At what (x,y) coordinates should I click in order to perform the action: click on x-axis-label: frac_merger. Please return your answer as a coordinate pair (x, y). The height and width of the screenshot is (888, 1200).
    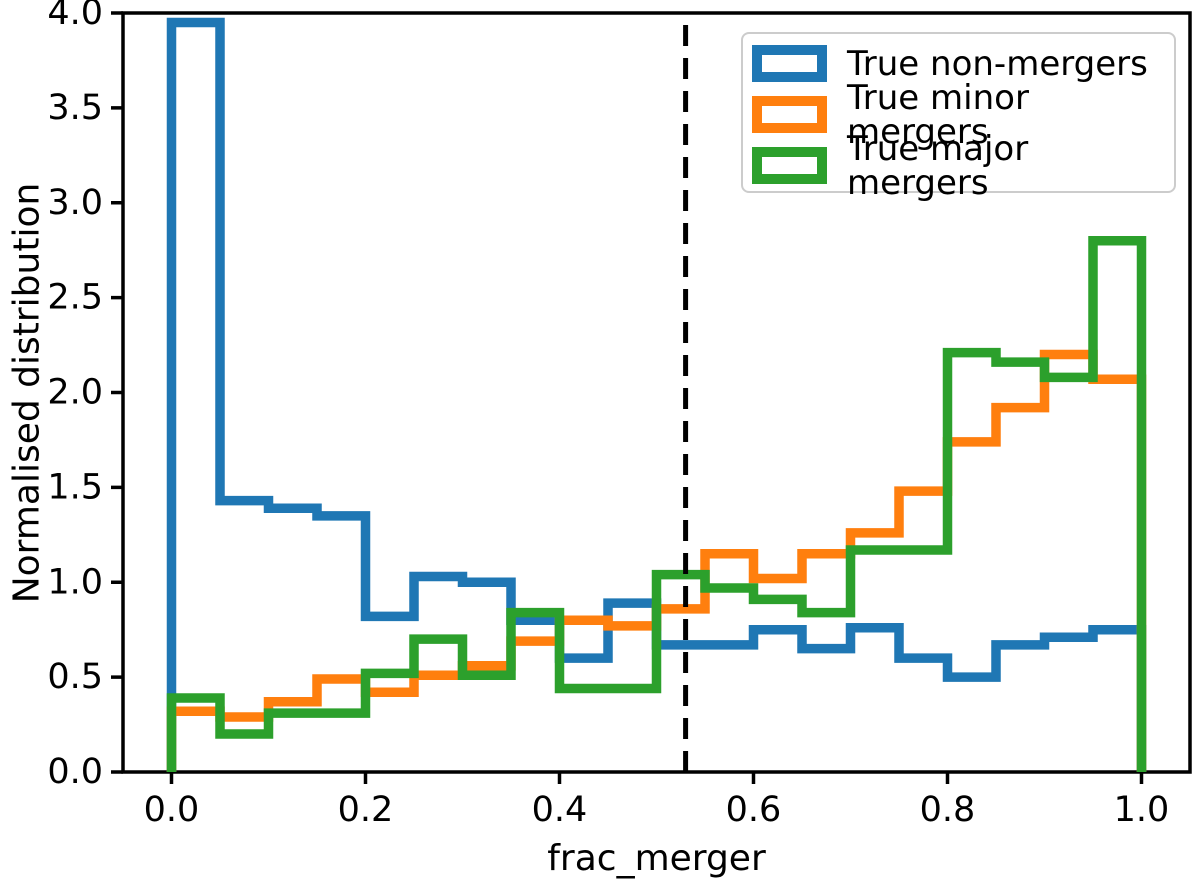
    Looking at the image, I should click on (656, 858).